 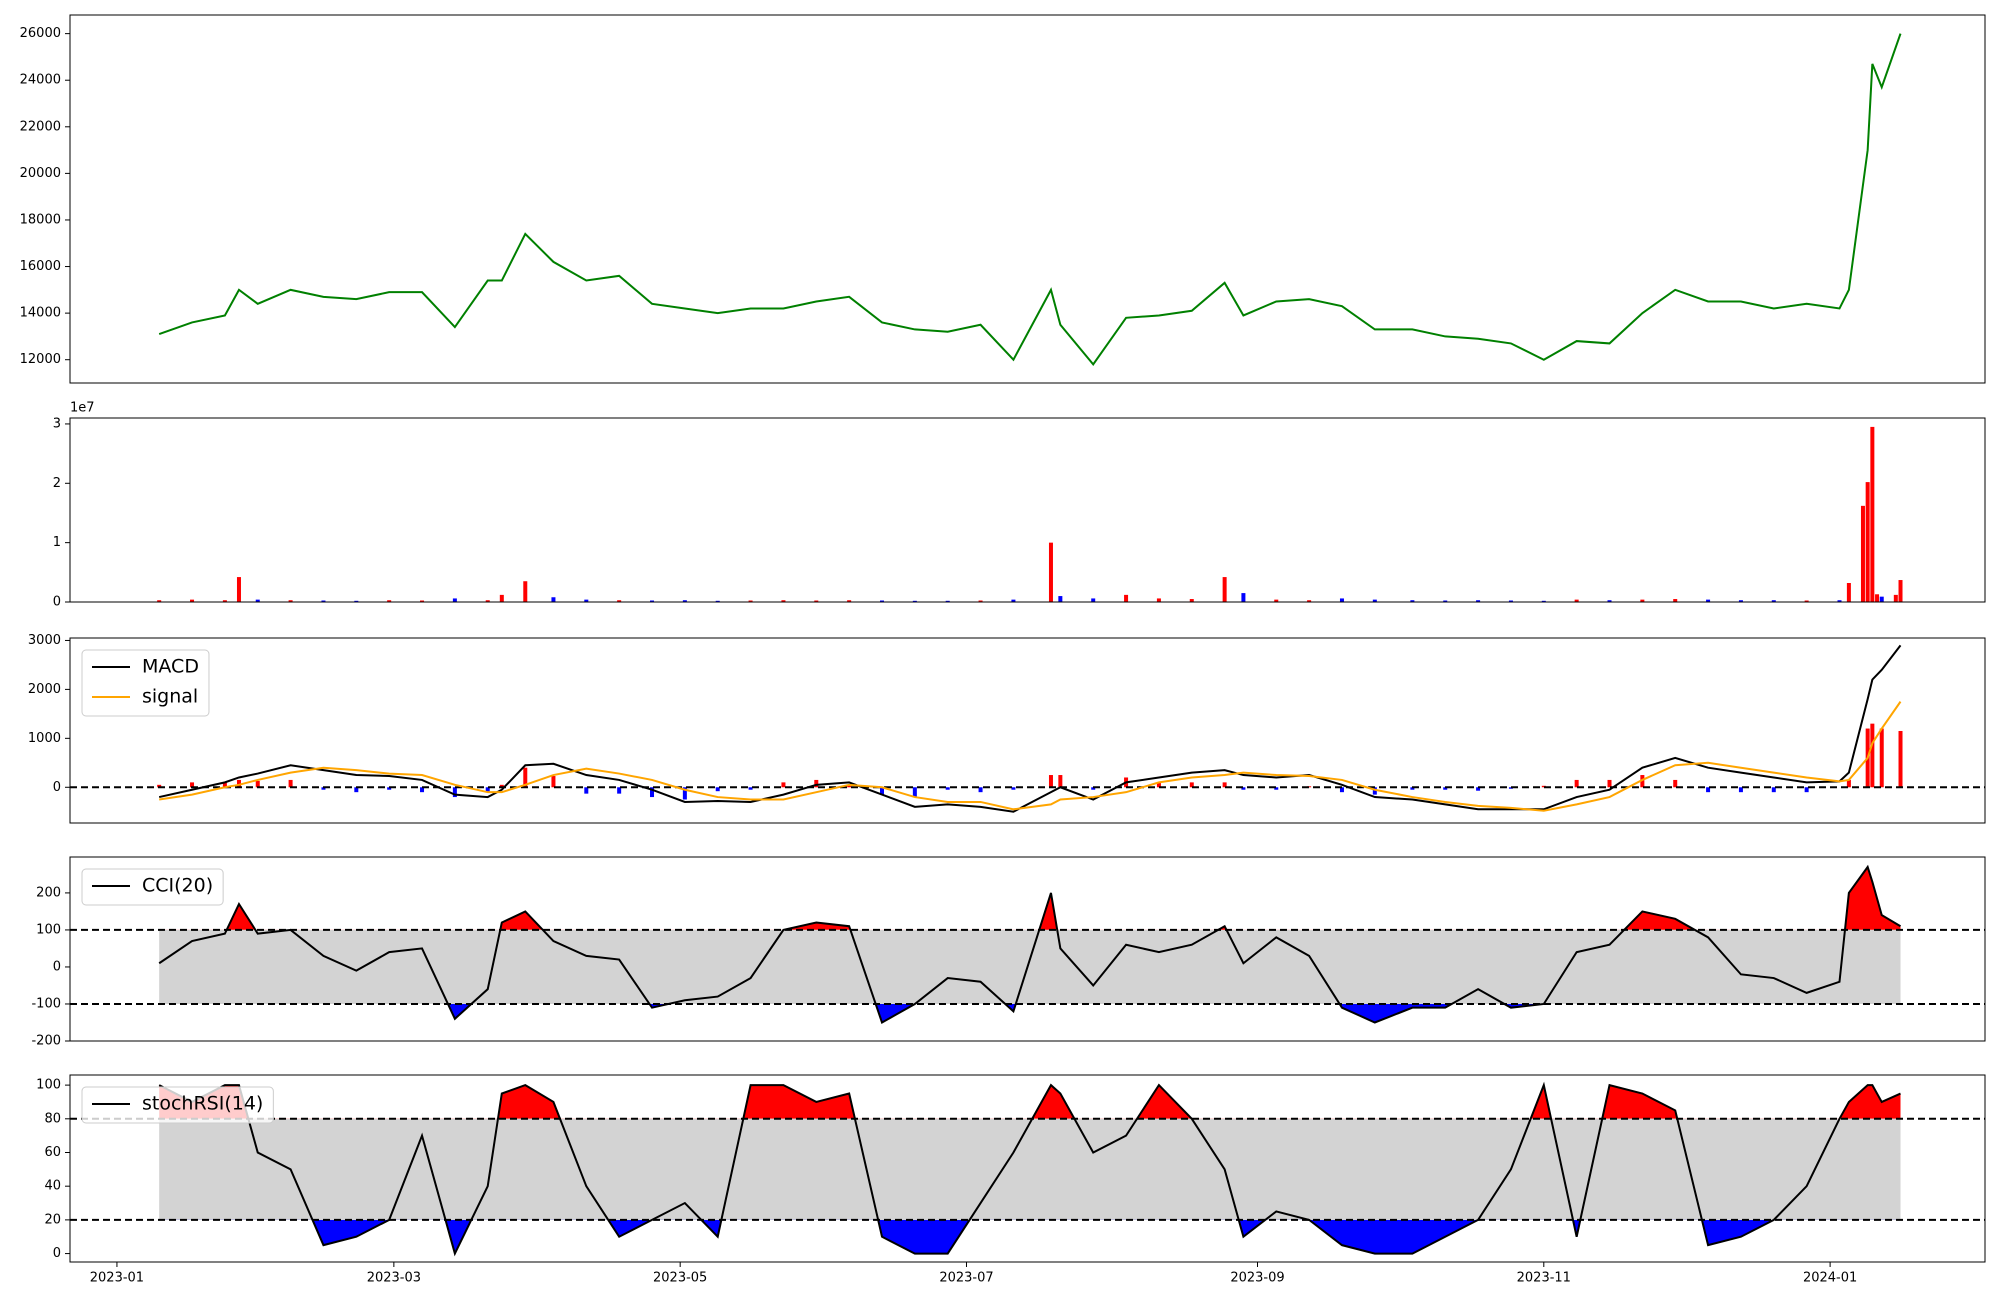 What do you see at coordinates (57, 483) in the screenshot?
I see `y-tick-label: 2` at bounding box center [57, 483].